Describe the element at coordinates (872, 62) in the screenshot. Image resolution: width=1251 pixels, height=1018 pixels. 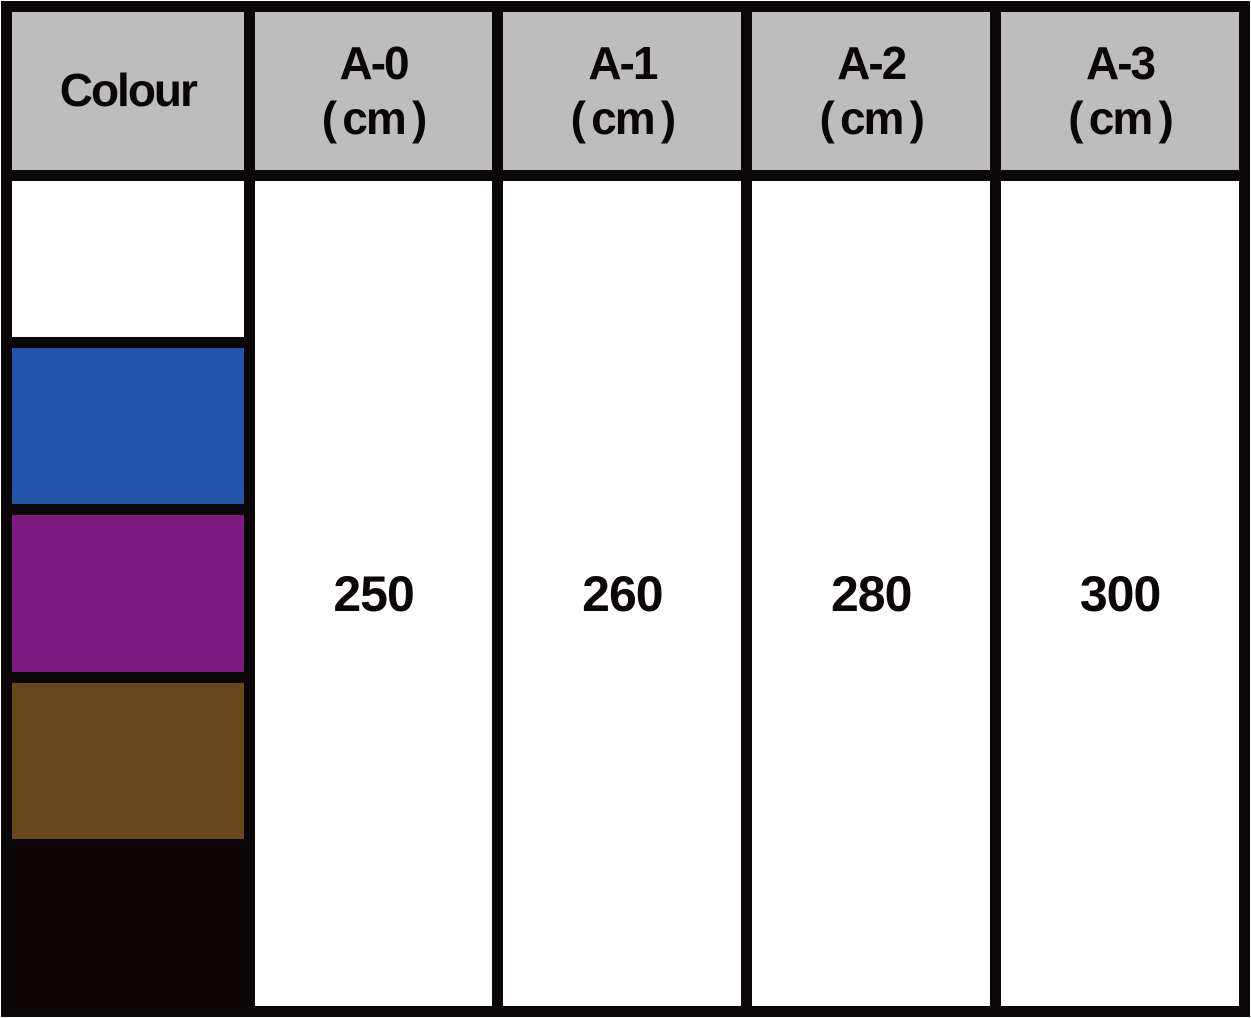
I see `a2-header-label: A-2` at that location.